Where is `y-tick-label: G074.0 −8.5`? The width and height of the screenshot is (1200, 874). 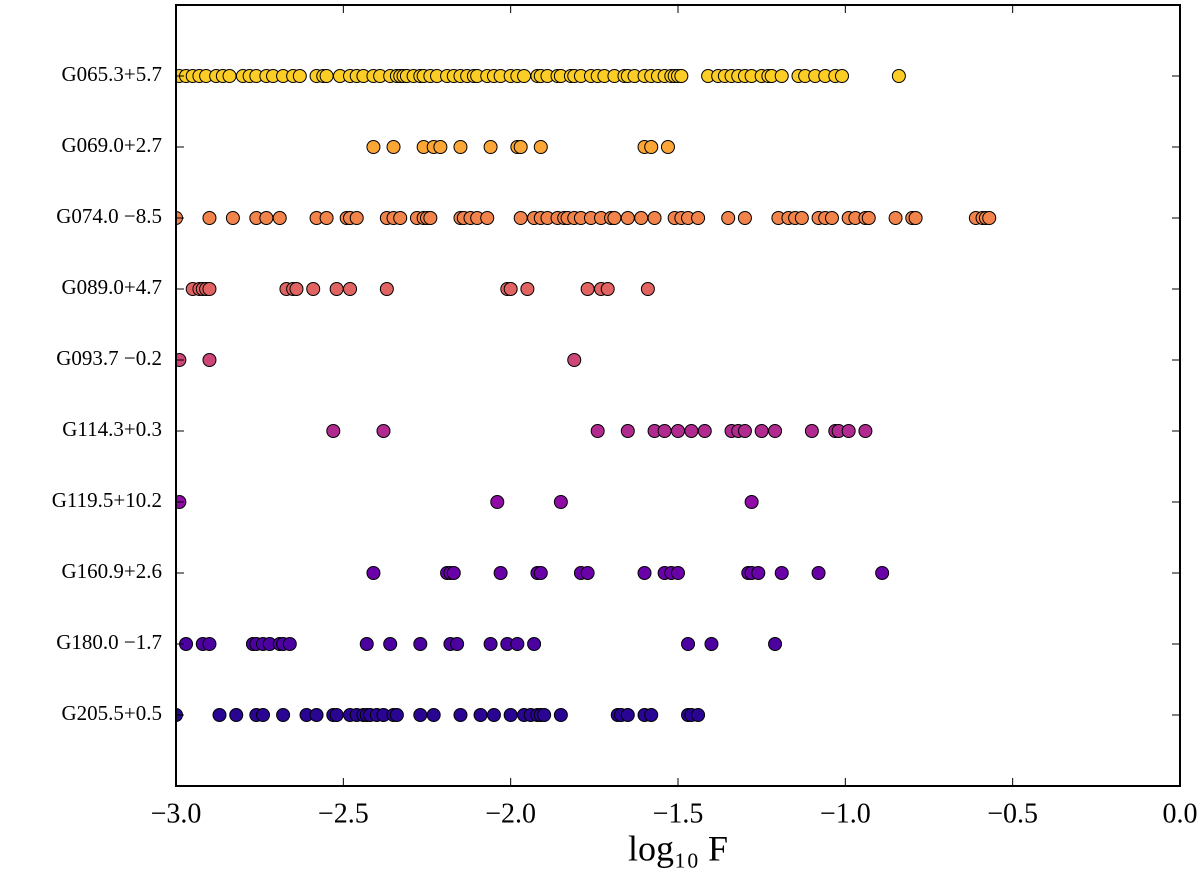 y-tick-label: G074.0 −8.5 is located at coordinates (109, 216).